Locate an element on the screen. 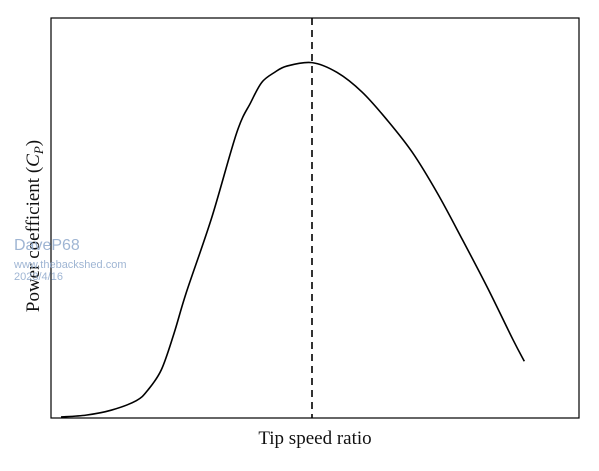  watermark-name: DaveP68 is located at coordinates (47, 245).